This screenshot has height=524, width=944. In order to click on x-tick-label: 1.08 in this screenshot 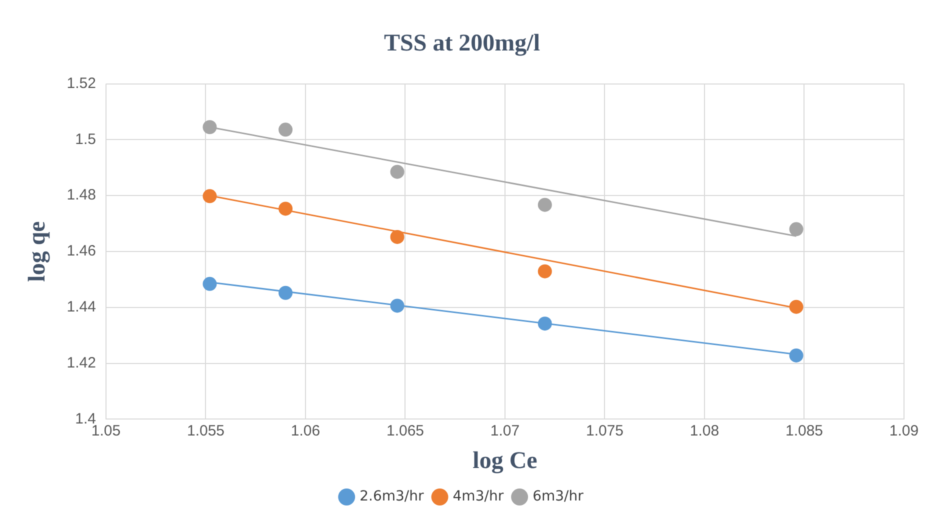, I will do `click(705, 431)`.